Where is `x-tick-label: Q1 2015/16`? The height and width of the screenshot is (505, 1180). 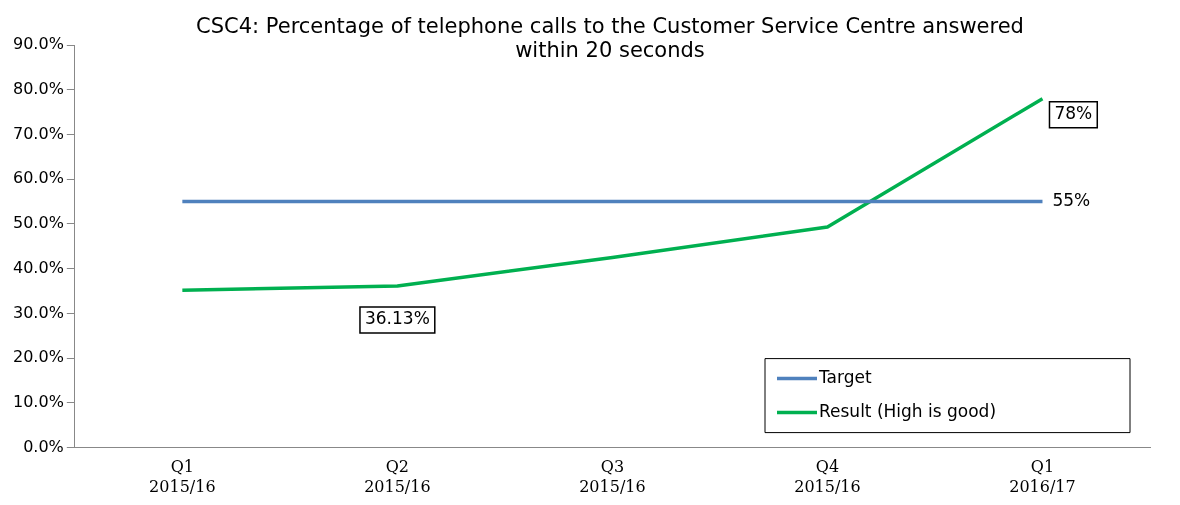
x-tick-label: Q1 2015/16 is located at coordinates (182, 476).